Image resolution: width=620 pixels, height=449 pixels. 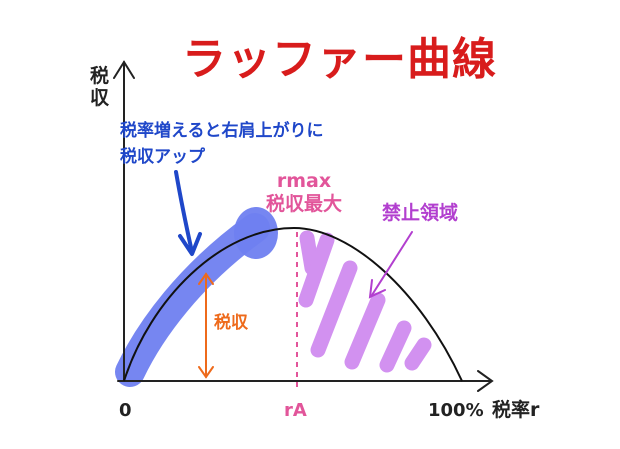 What do you see at coordinates (390, 265) in the screenshot?
I see `forbidden-arrow` at bounding box center [390, 265].